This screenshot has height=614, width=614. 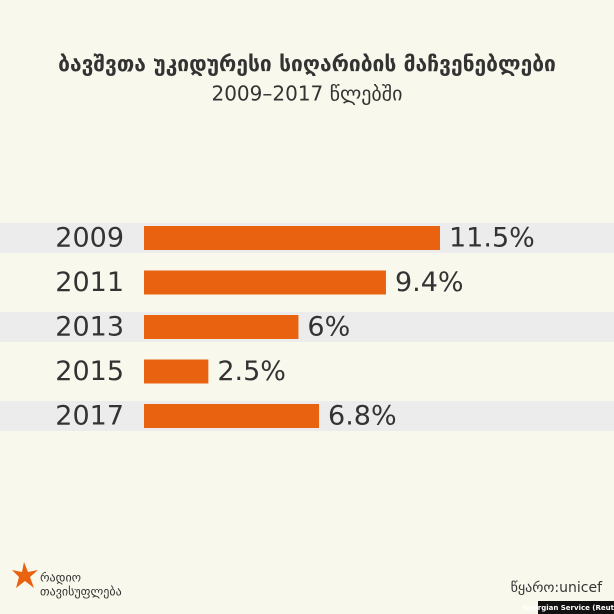 What do you see at coordinates (492, 238) in the screenshot?
I see `value-label: 11.5%` at bounding box center [492, 238].